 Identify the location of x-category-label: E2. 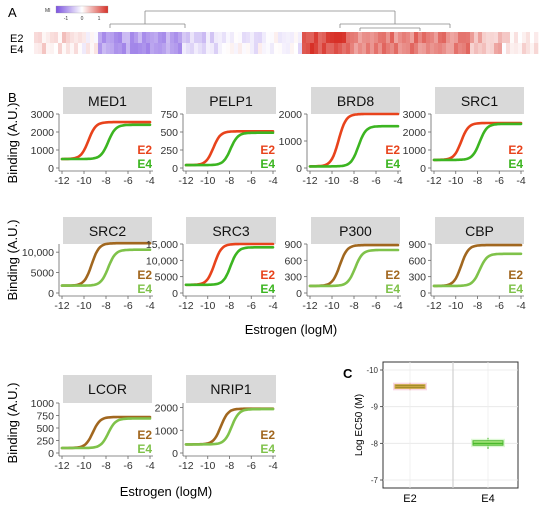
(409, 499).